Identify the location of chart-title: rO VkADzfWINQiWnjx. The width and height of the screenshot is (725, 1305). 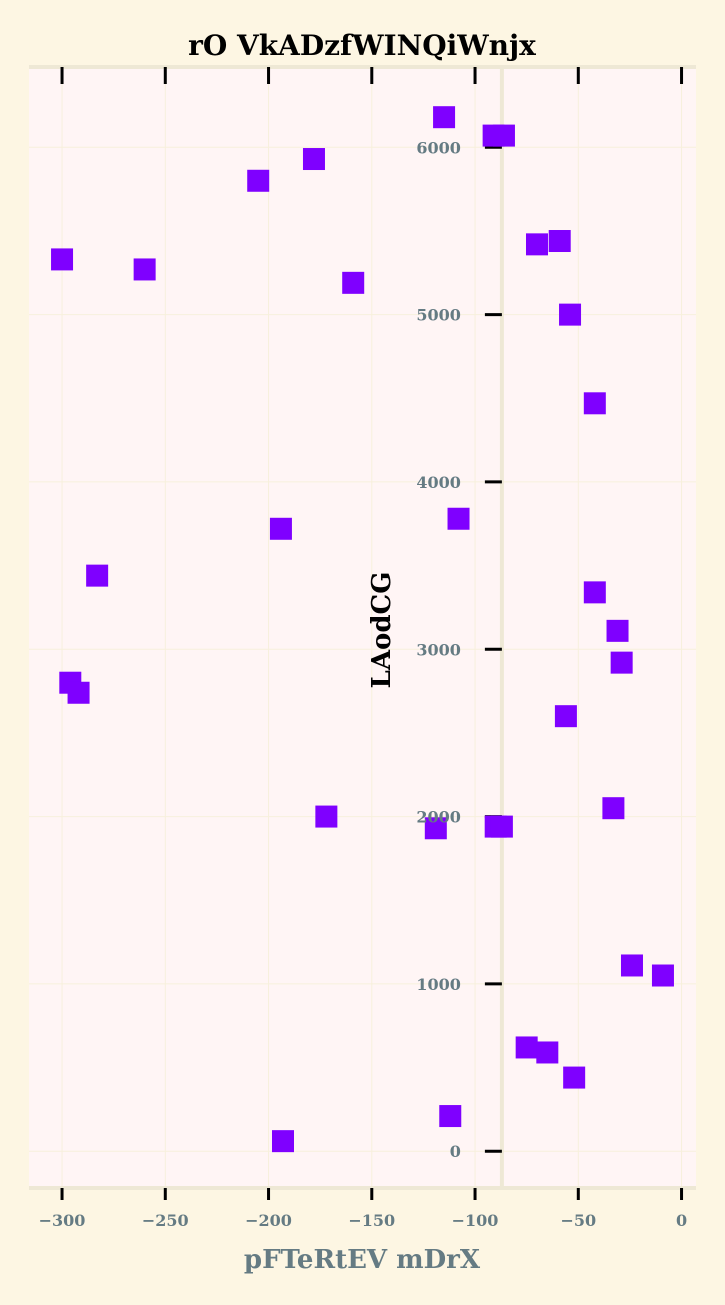
(362, 45).